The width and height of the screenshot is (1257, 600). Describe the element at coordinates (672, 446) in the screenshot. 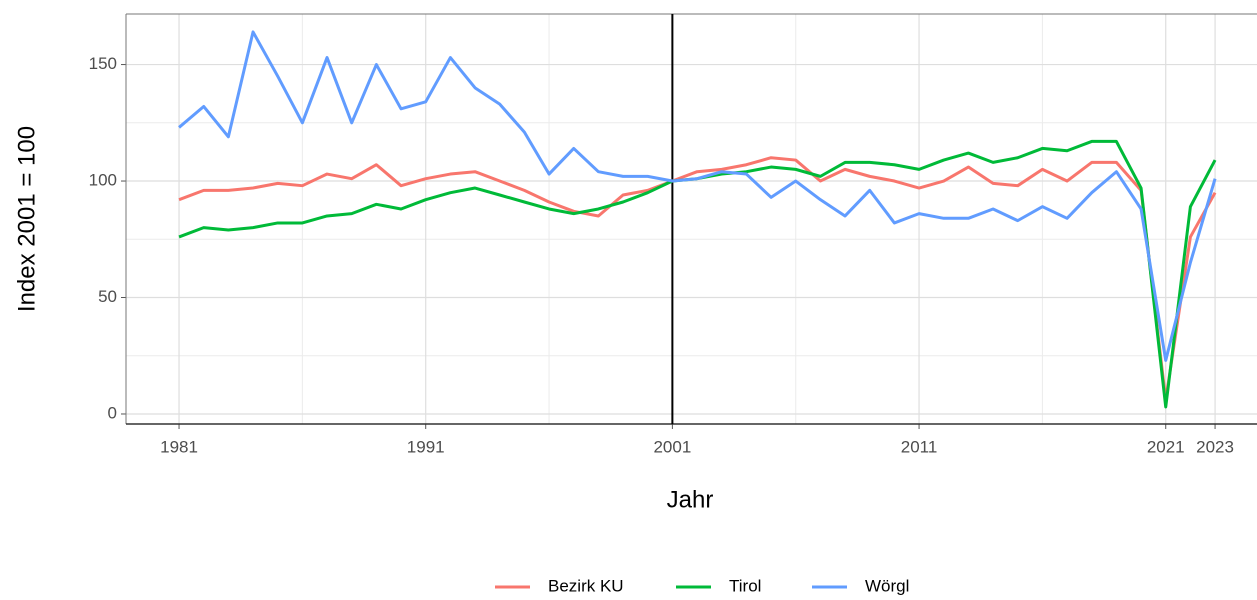

I see `x-tick-label: 2001` at that location.